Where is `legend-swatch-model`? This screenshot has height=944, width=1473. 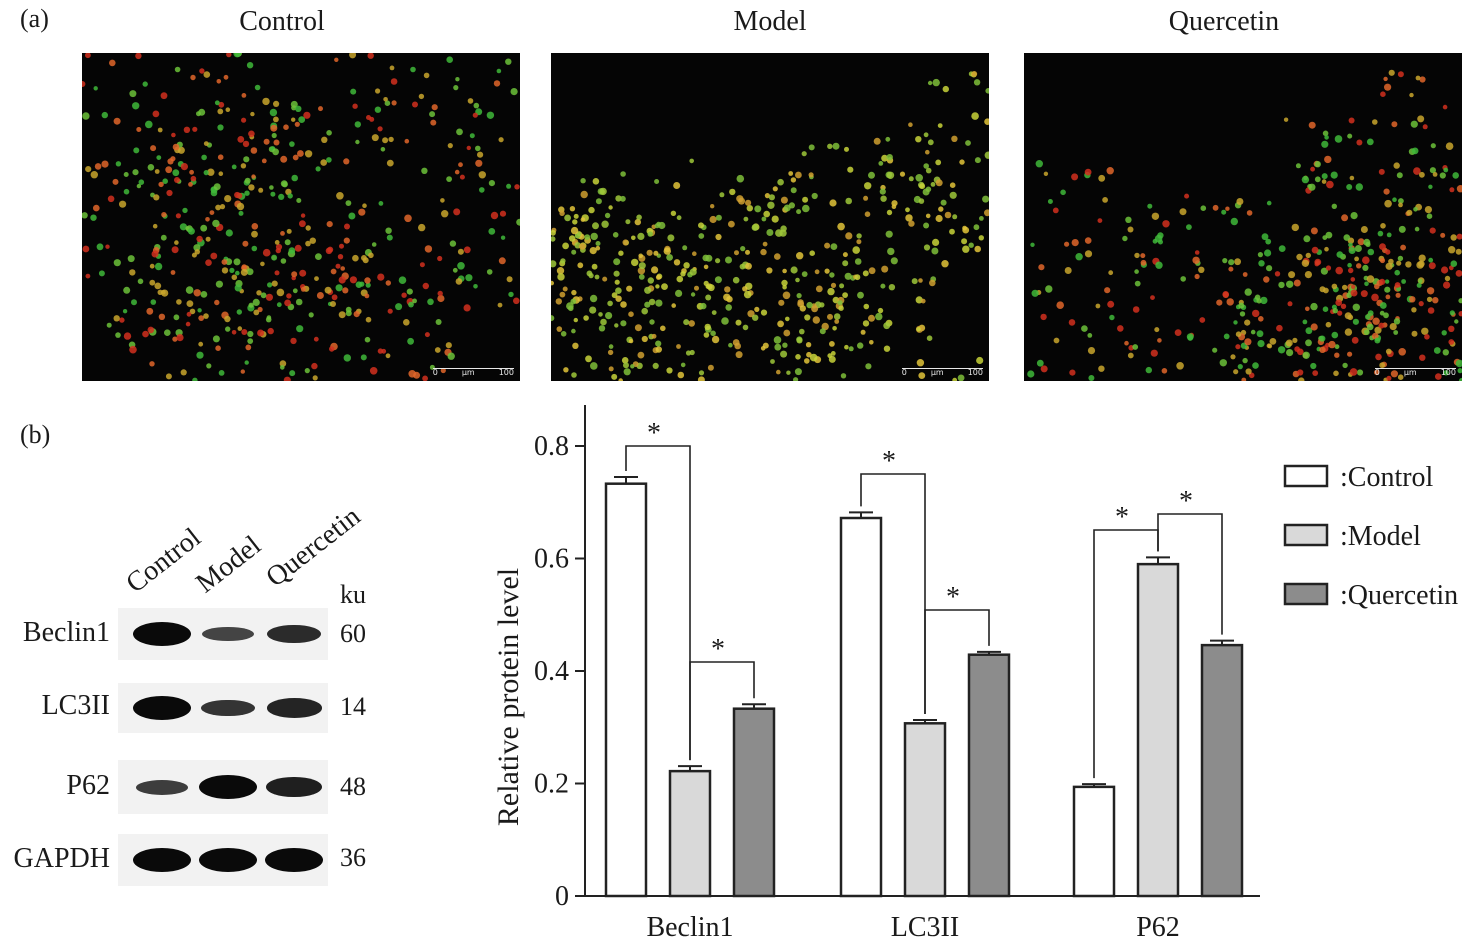 legend-swatch-model is located at coordinates (1306, 535).